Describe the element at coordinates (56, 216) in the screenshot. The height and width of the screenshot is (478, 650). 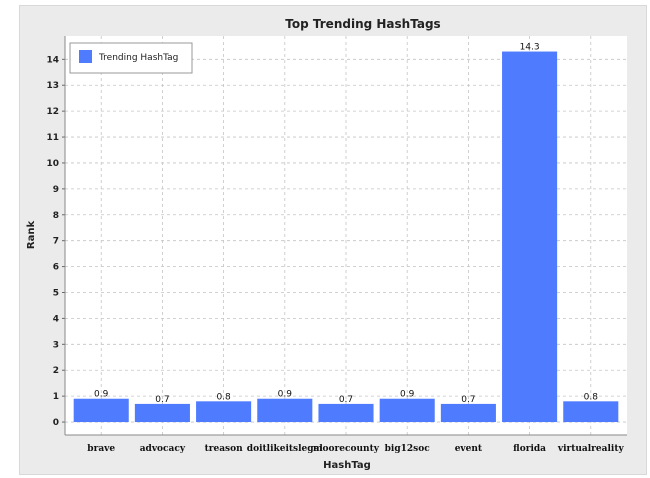
I see `y-tick-label: 8` at that location.